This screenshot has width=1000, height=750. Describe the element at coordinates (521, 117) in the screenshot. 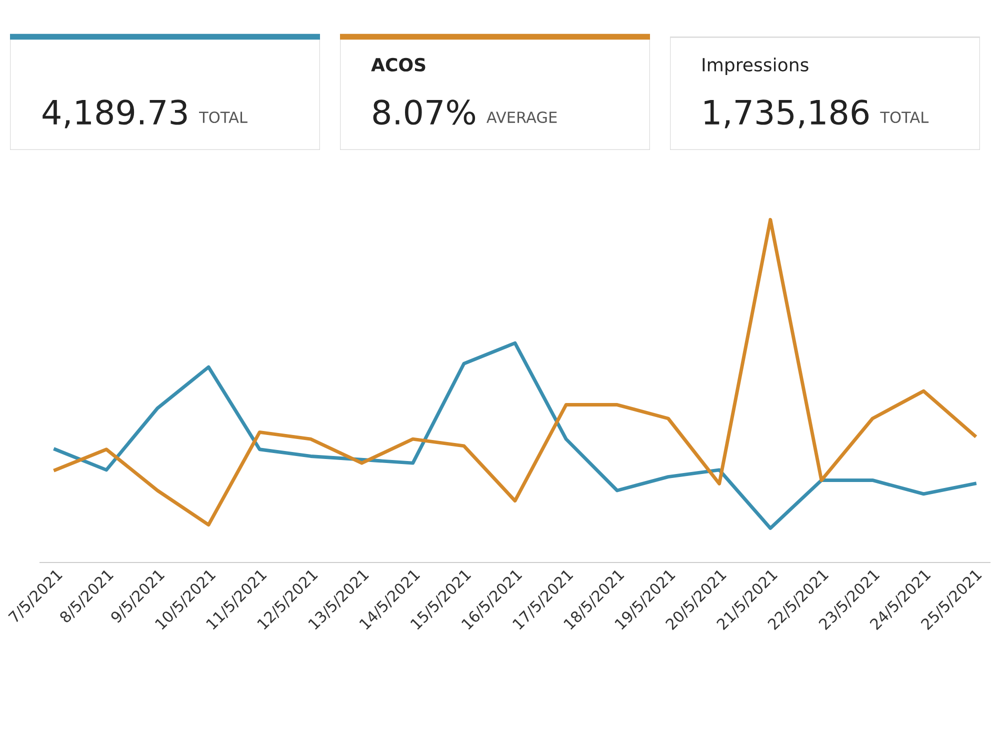

I see `text: AVERAGE` at that location.